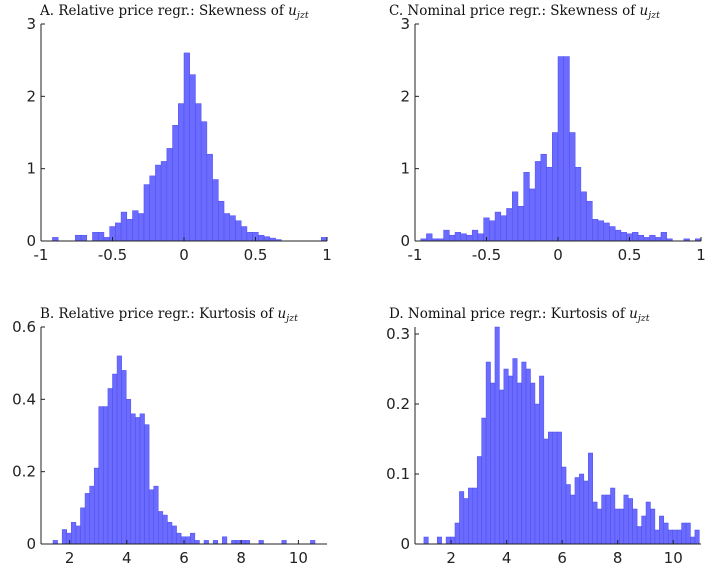  Describe the element at coordinates (70, 558) in the screenshot. I see `x-tick-label: 2` at that location.